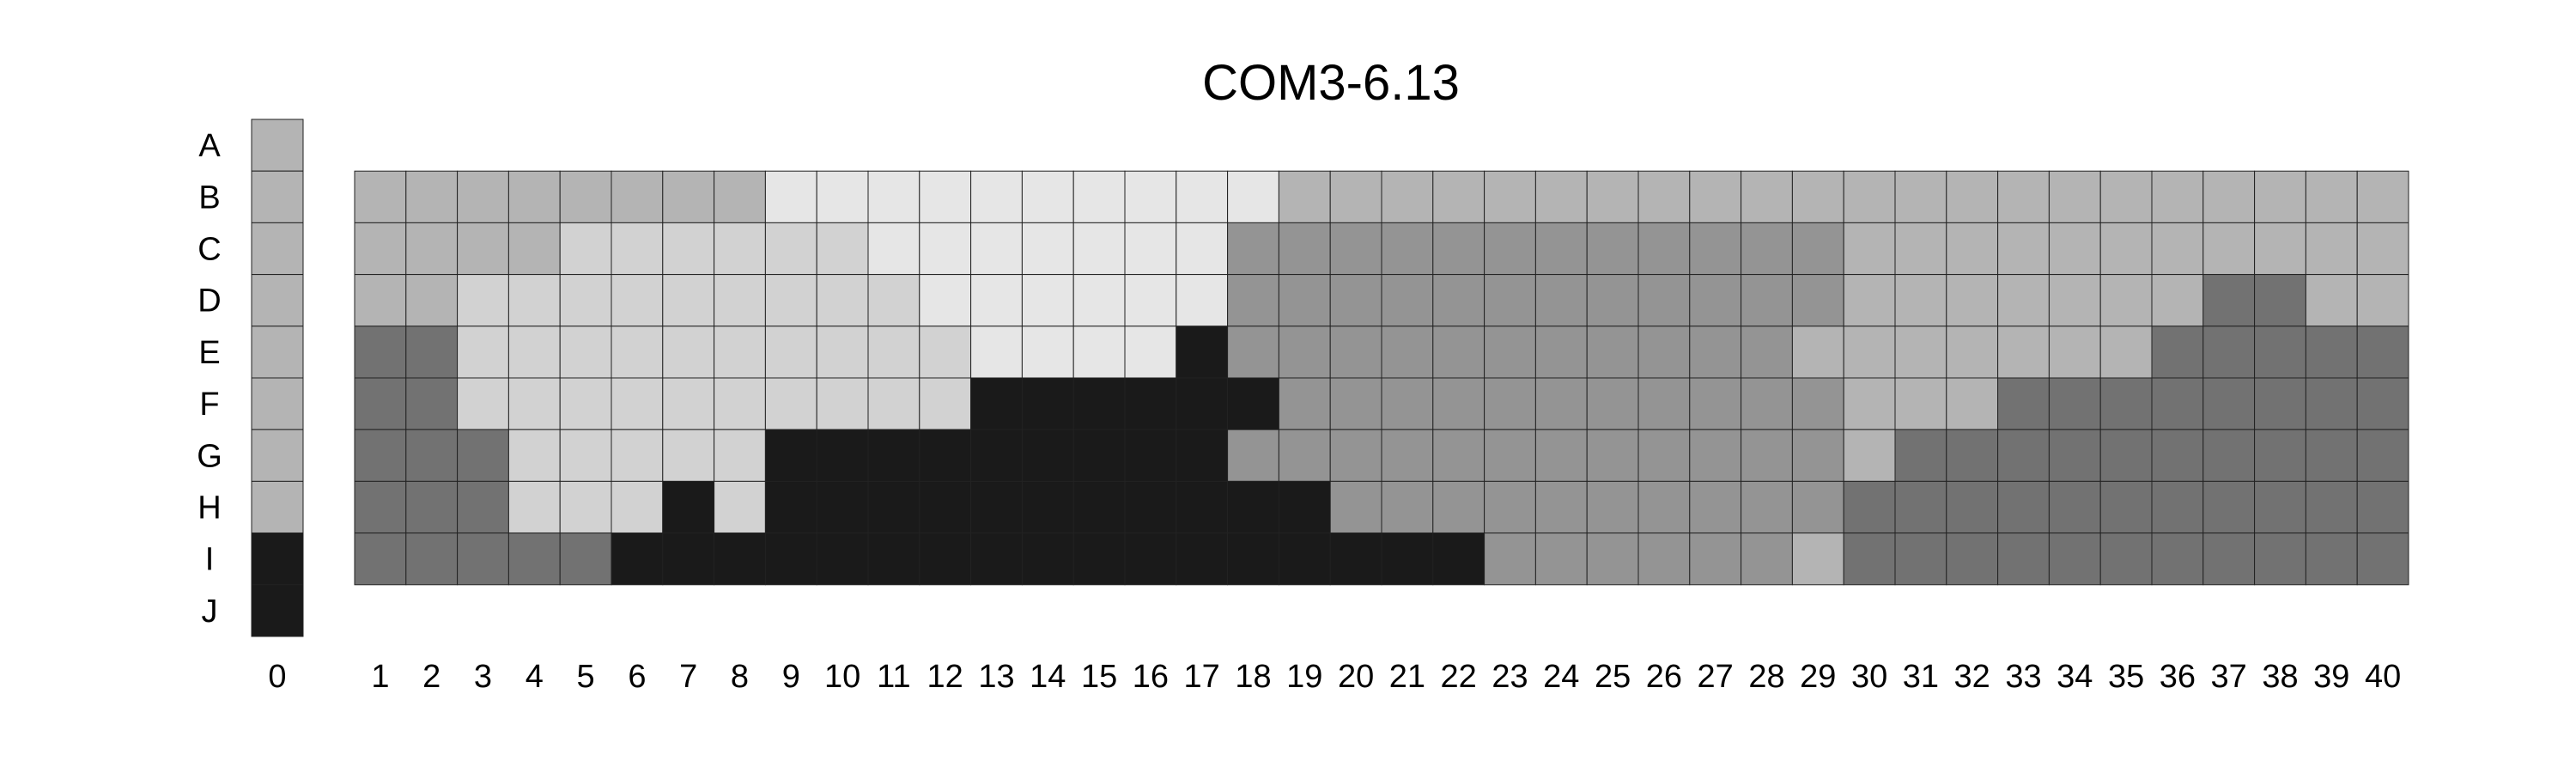 Image resolution: width=2576 pixels, height=773 pixels. I want to click on x-tick-label-37: 37, so click(2229, 677).